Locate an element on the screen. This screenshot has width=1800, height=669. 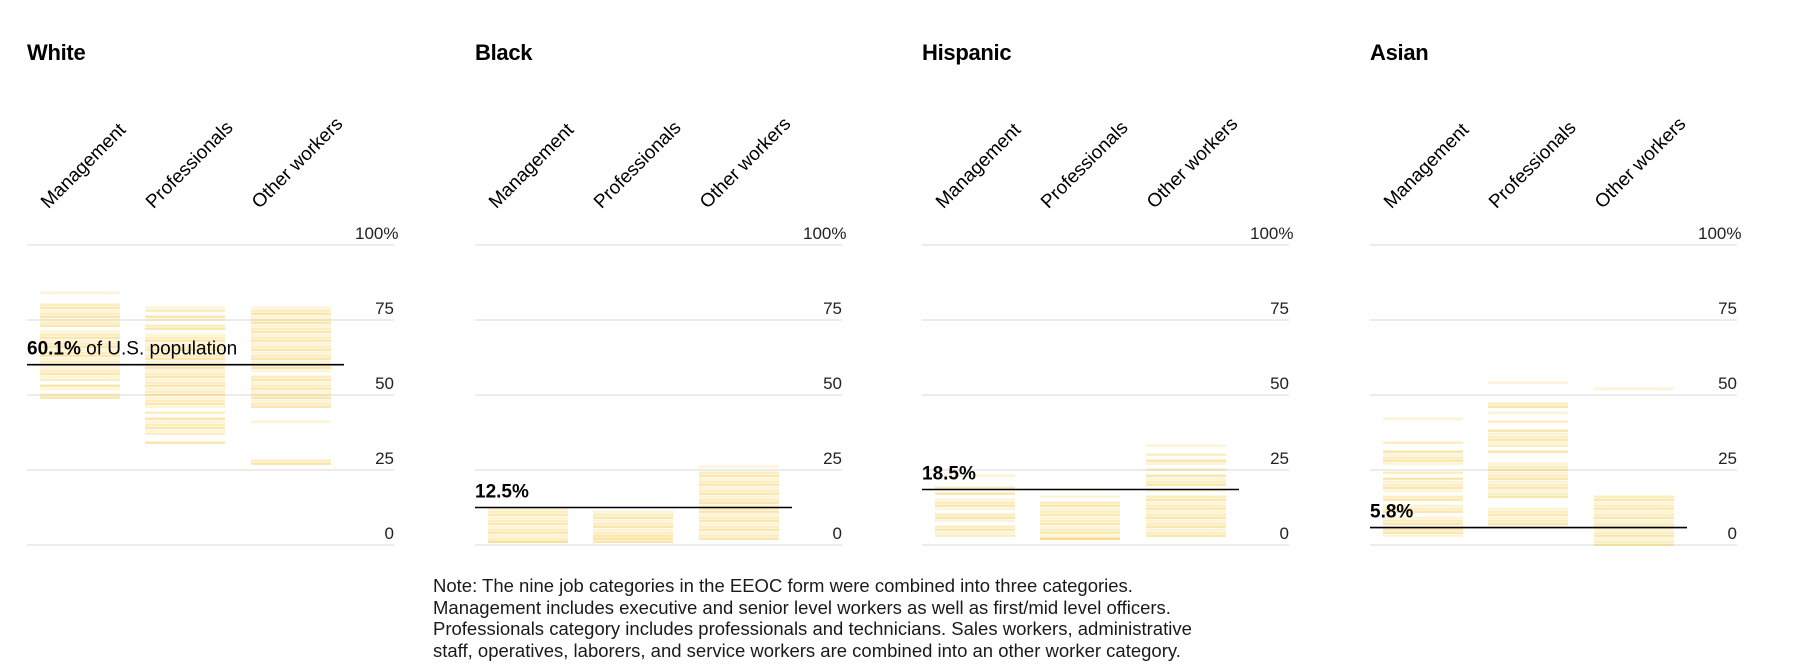
y-tick-label: 50 is located at coordinates (1727, 383).